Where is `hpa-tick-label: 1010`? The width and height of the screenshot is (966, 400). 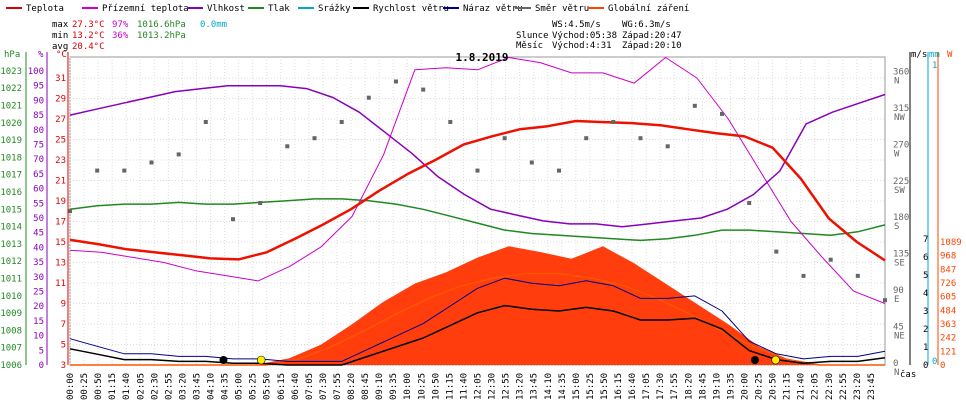 hpa-tick-label: 1010 is located at coordinates (11, 297).